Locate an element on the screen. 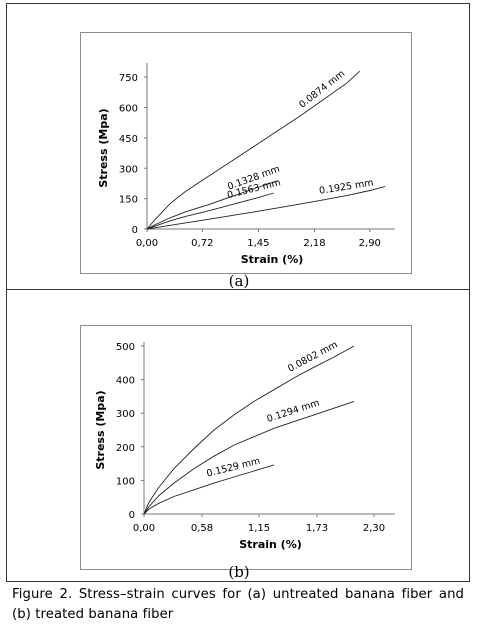  x-tick-label-b: 2,30 is located at coordinates (374, 528).